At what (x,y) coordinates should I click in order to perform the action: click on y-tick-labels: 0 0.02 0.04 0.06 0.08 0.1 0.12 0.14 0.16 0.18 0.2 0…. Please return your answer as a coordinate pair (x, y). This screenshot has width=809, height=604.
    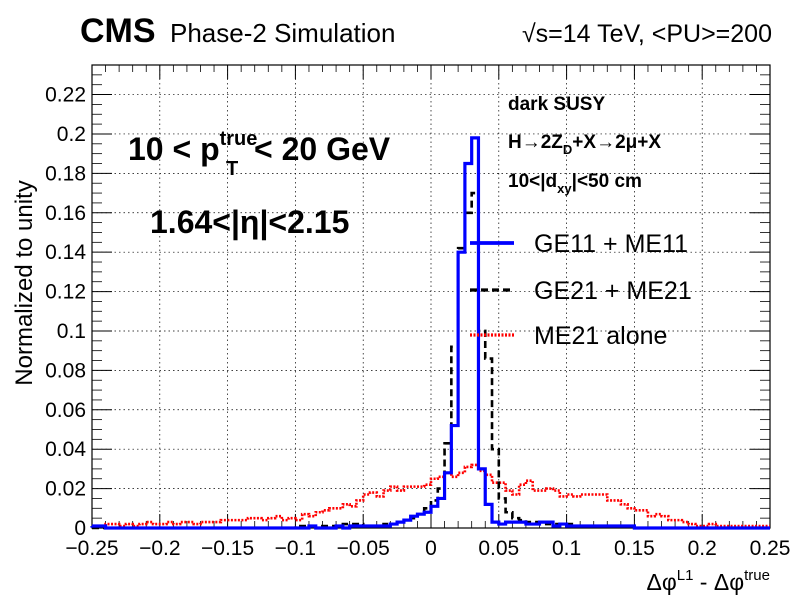
    Looking at the image, I should click on (65, 312).